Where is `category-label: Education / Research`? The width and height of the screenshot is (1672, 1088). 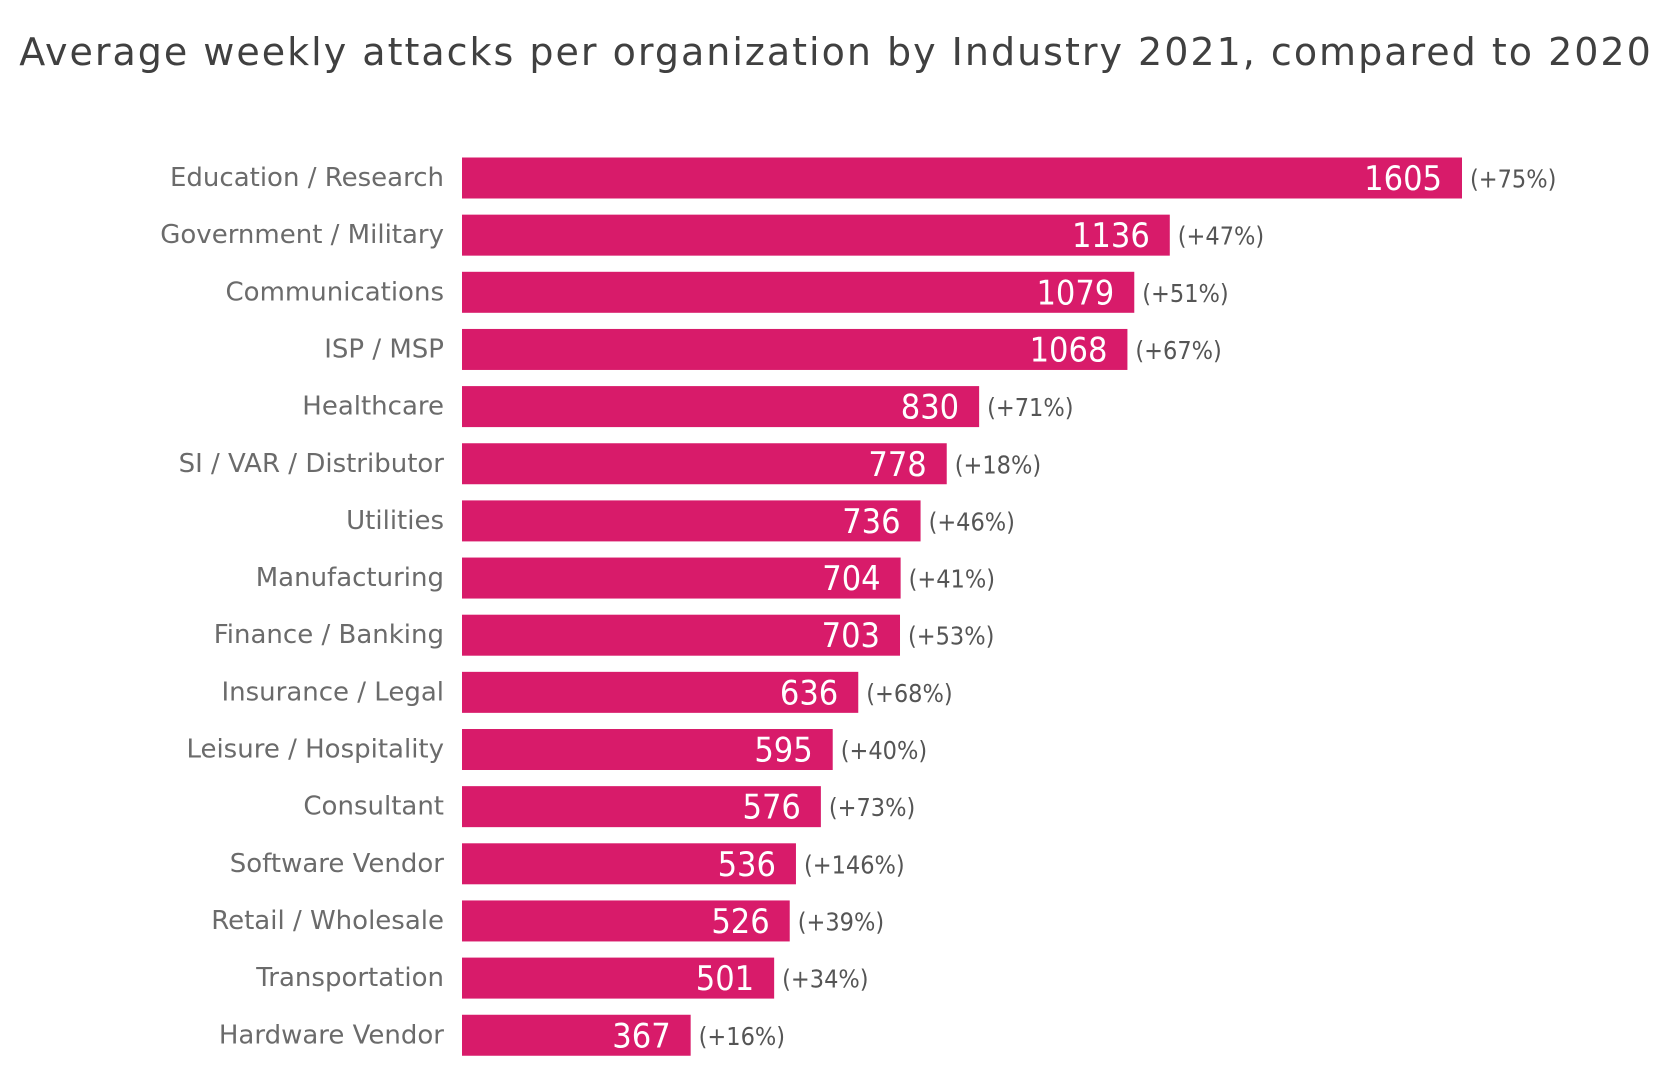 category-label: Education / Research is located at coordinates (307, 178).